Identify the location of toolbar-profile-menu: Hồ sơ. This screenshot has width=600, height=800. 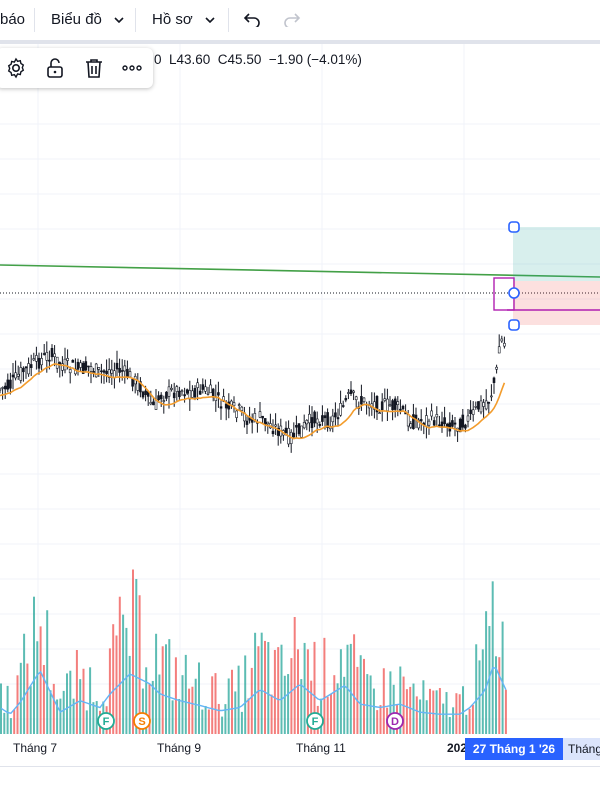
(183, 20).